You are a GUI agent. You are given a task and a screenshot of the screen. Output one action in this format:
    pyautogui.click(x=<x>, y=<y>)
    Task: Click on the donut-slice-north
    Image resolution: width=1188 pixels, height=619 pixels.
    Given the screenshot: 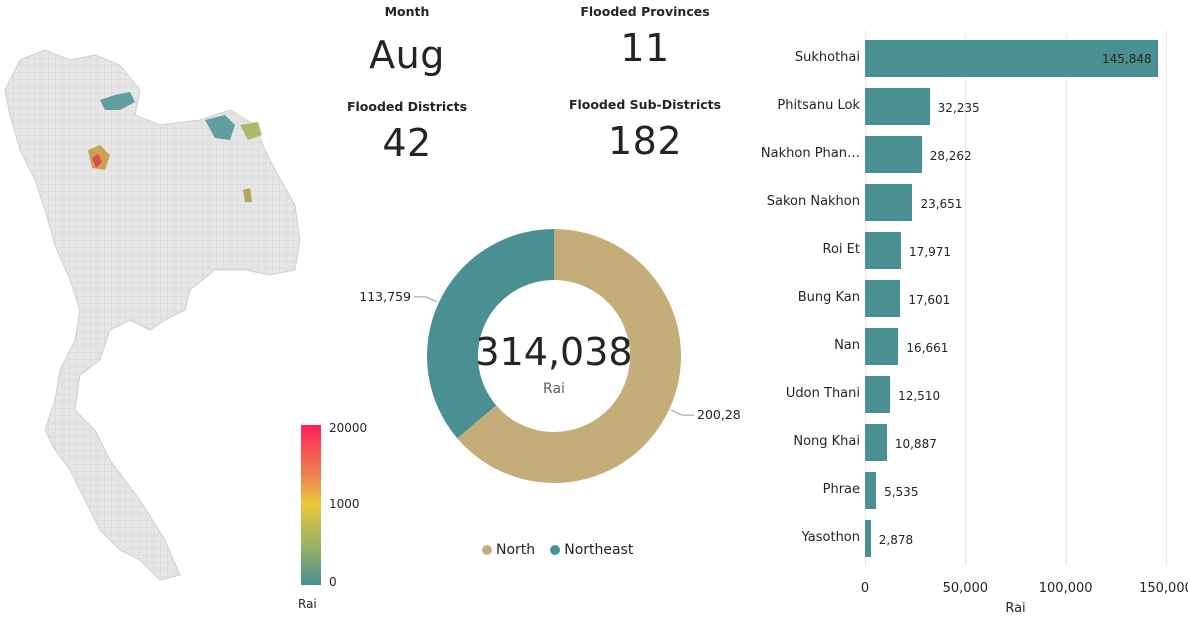 What is the action you would take?
    pyautogui.click(x=569, y=356)
    